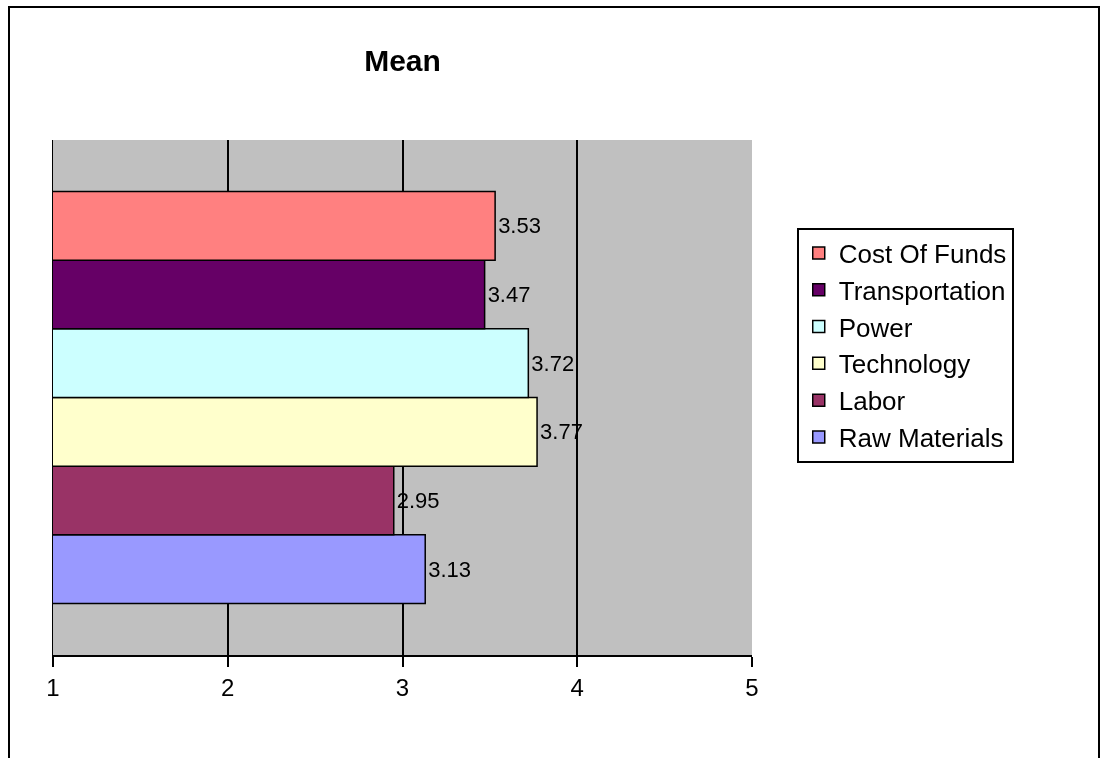 This screenshot has height=758, width=1105. I want to click on data-label: 3.13, so click(450, 569).